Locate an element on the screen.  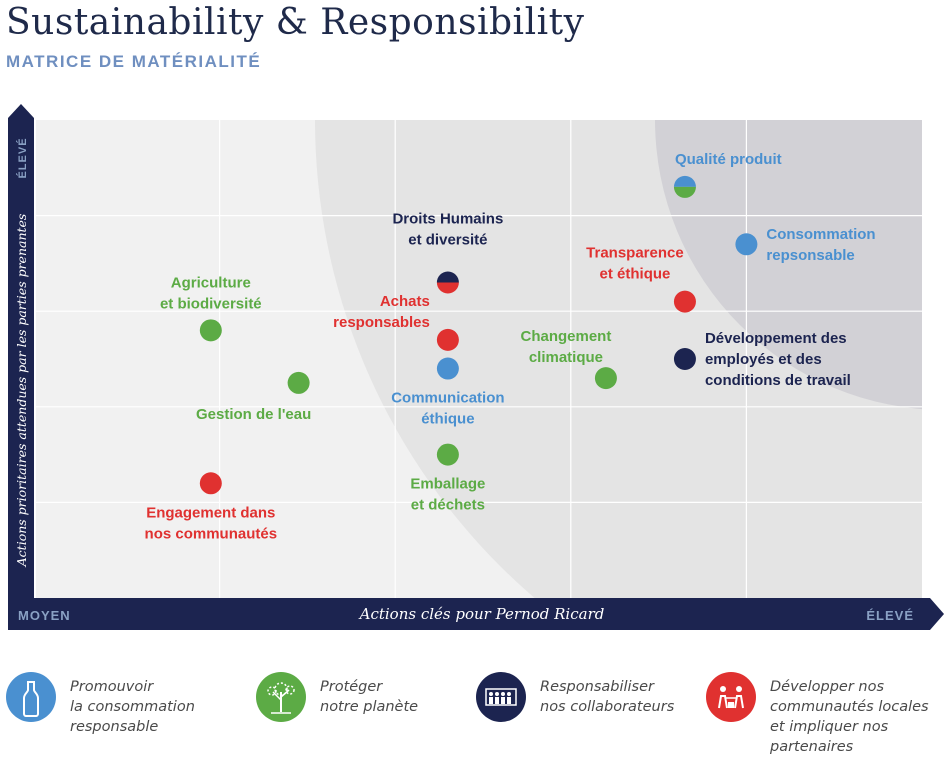
people-group-icon is located at coordinates (501, 697).